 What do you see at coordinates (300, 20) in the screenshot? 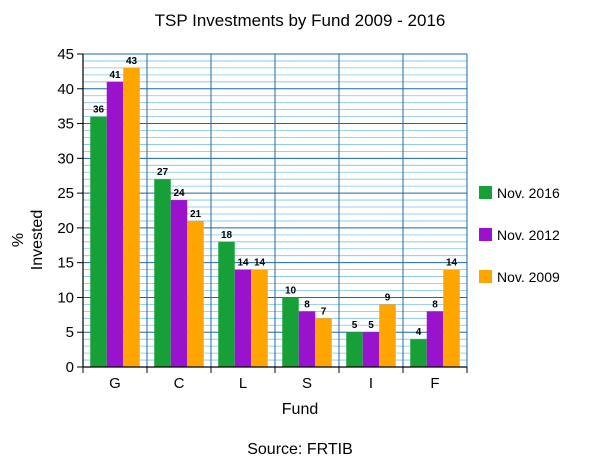
I see `chart-title: TSP Investments by Fund 2009 - 2016` at bounding box center [300, 20].